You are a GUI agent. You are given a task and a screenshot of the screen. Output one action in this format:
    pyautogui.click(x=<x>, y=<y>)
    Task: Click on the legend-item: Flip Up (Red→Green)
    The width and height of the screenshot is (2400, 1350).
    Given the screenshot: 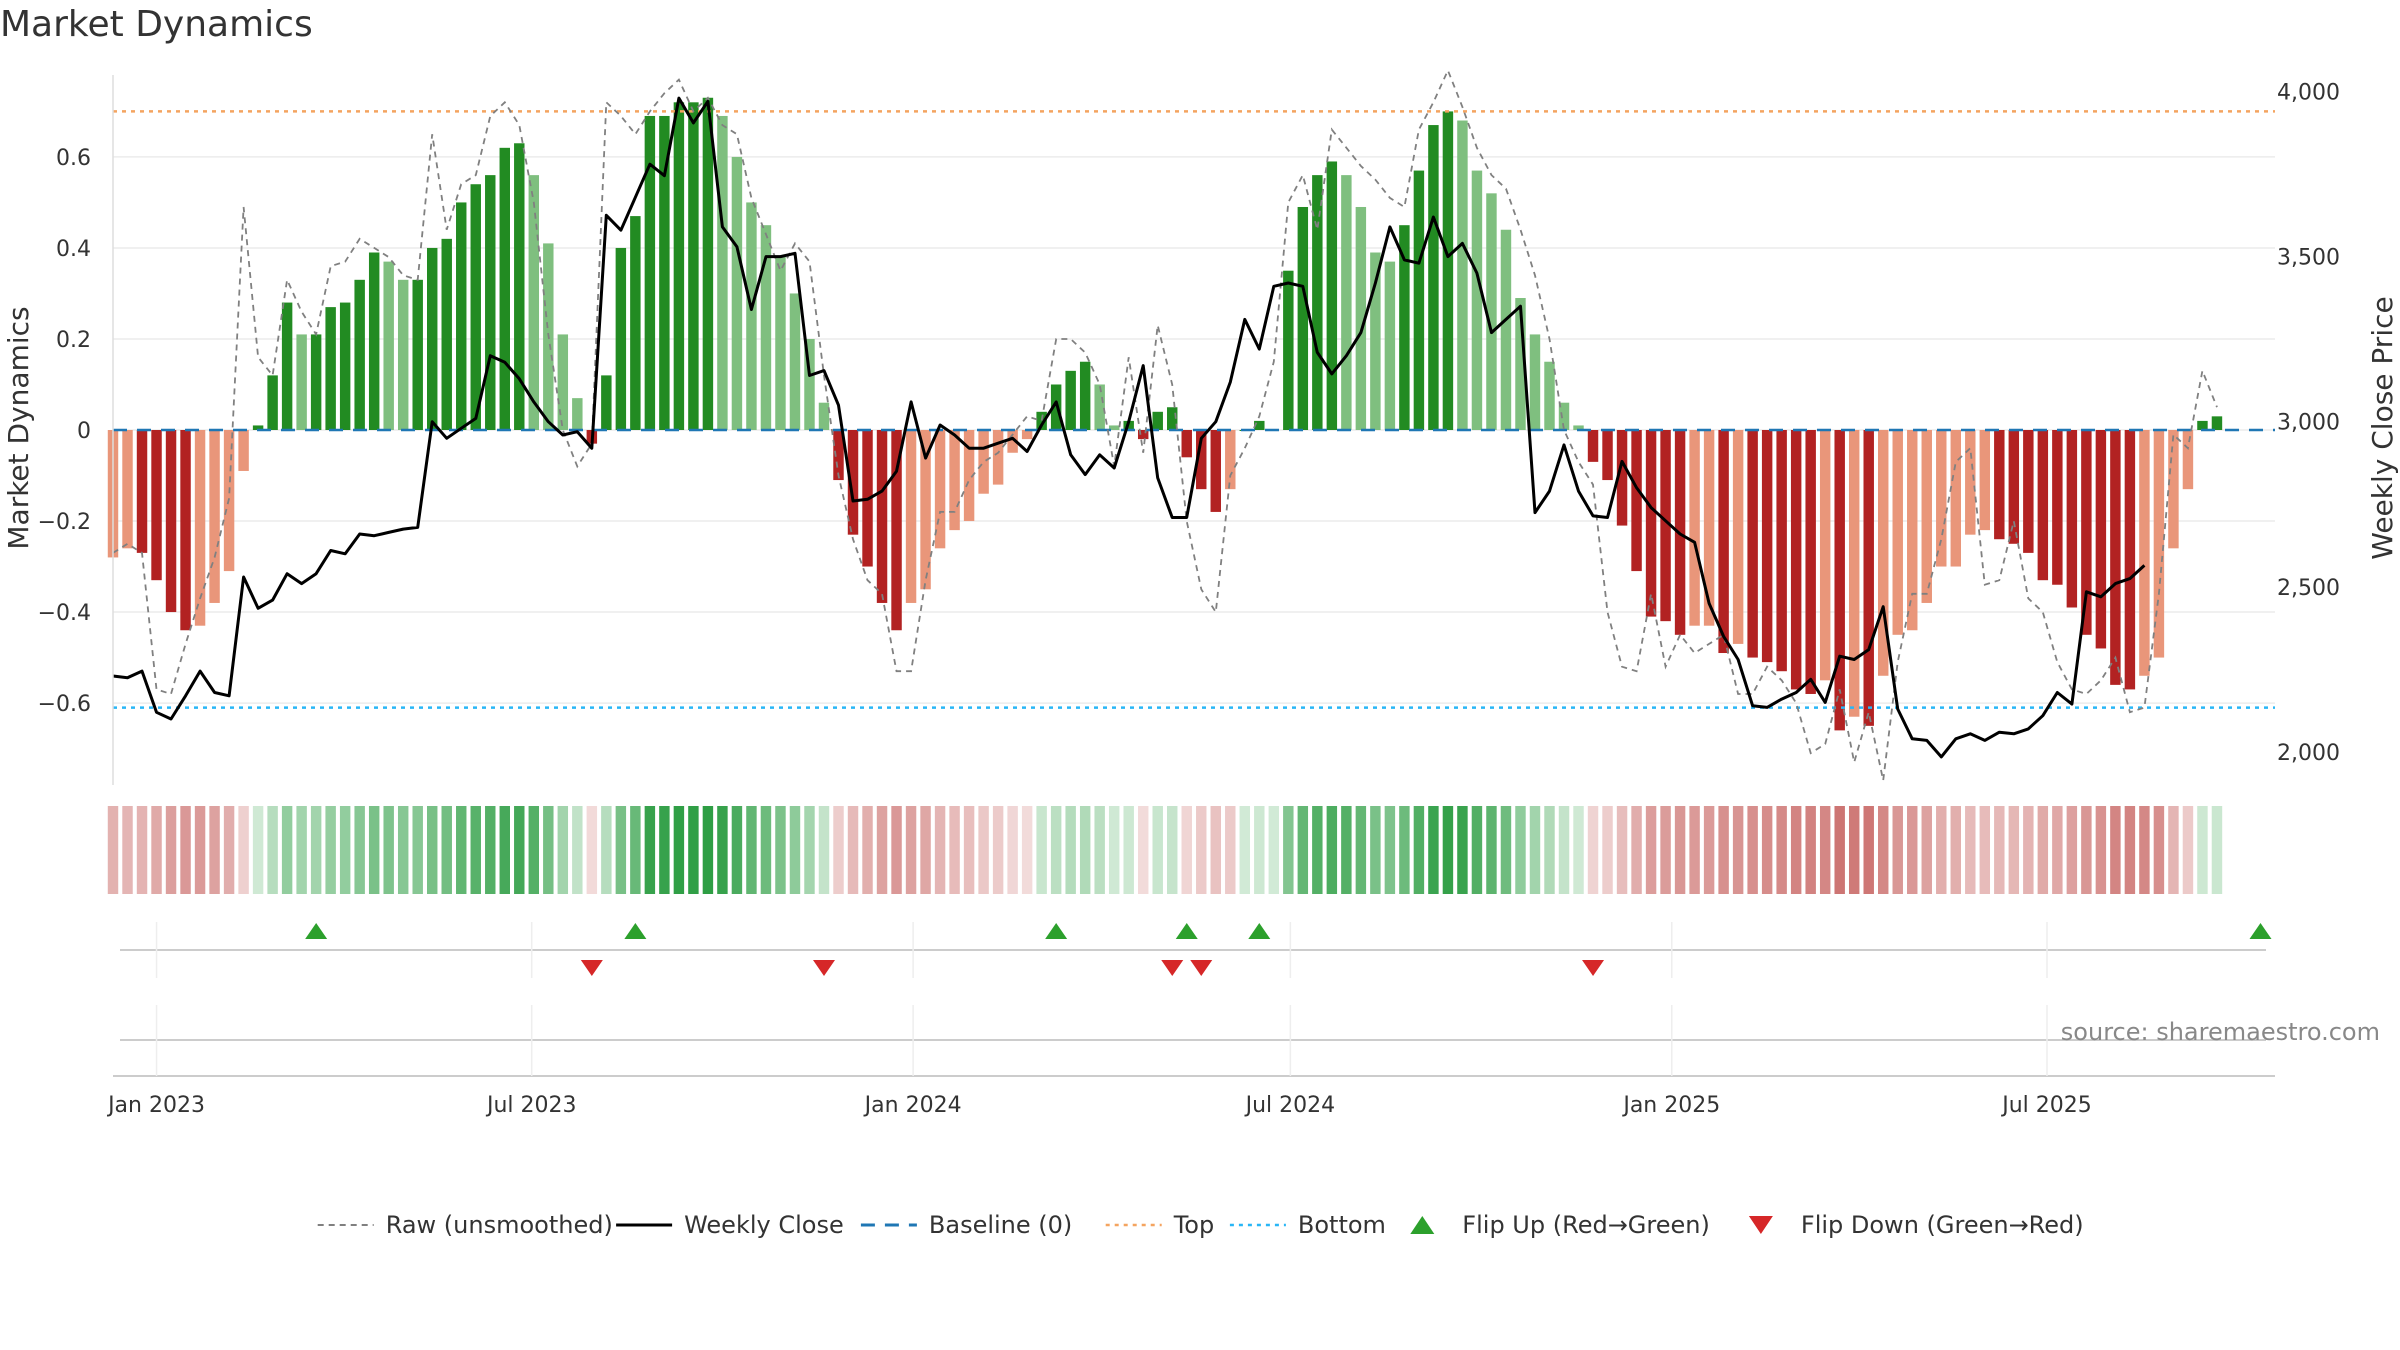 What is the action you would take?
    pyautogui.click(x=1560, y=1225)
    